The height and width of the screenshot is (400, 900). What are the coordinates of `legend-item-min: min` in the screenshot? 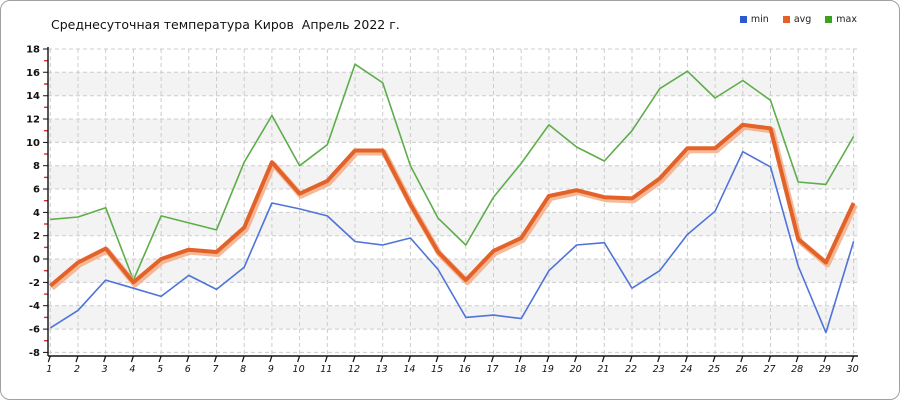 It's located at (754, 19).